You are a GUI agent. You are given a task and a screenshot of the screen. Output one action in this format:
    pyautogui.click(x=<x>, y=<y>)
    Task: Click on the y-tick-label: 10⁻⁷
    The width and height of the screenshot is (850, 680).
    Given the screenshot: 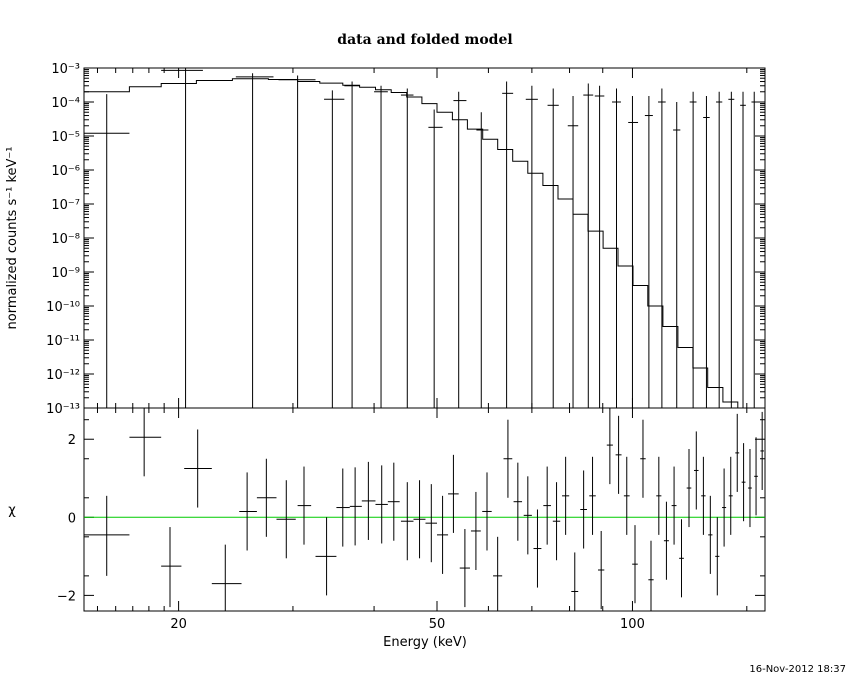 What is the action you would take?
    pyautogui.click(x=65, y=205)
    